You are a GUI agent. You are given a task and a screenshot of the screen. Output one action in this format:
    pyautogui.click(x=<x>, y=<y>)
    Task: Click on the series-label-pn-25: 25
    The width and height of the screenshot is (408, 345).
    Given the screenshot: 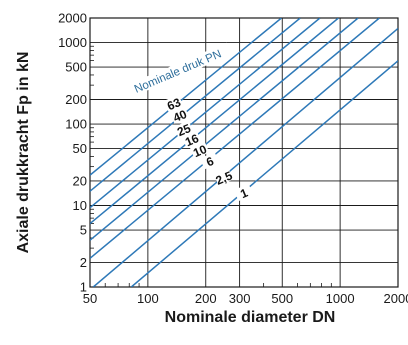 What is the action you would take?
    pyautogui.click(x=184, y=130)
    